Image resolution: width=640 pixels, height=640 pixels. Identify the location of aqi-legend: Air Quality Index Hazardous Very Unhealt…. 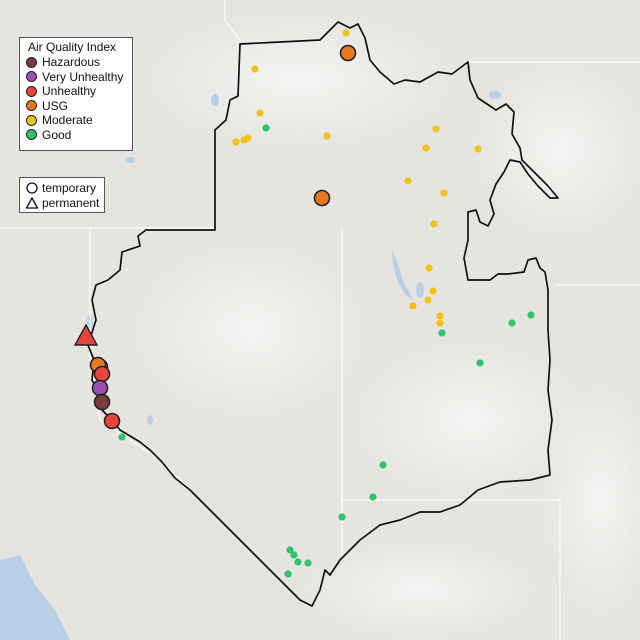
(76, 94).